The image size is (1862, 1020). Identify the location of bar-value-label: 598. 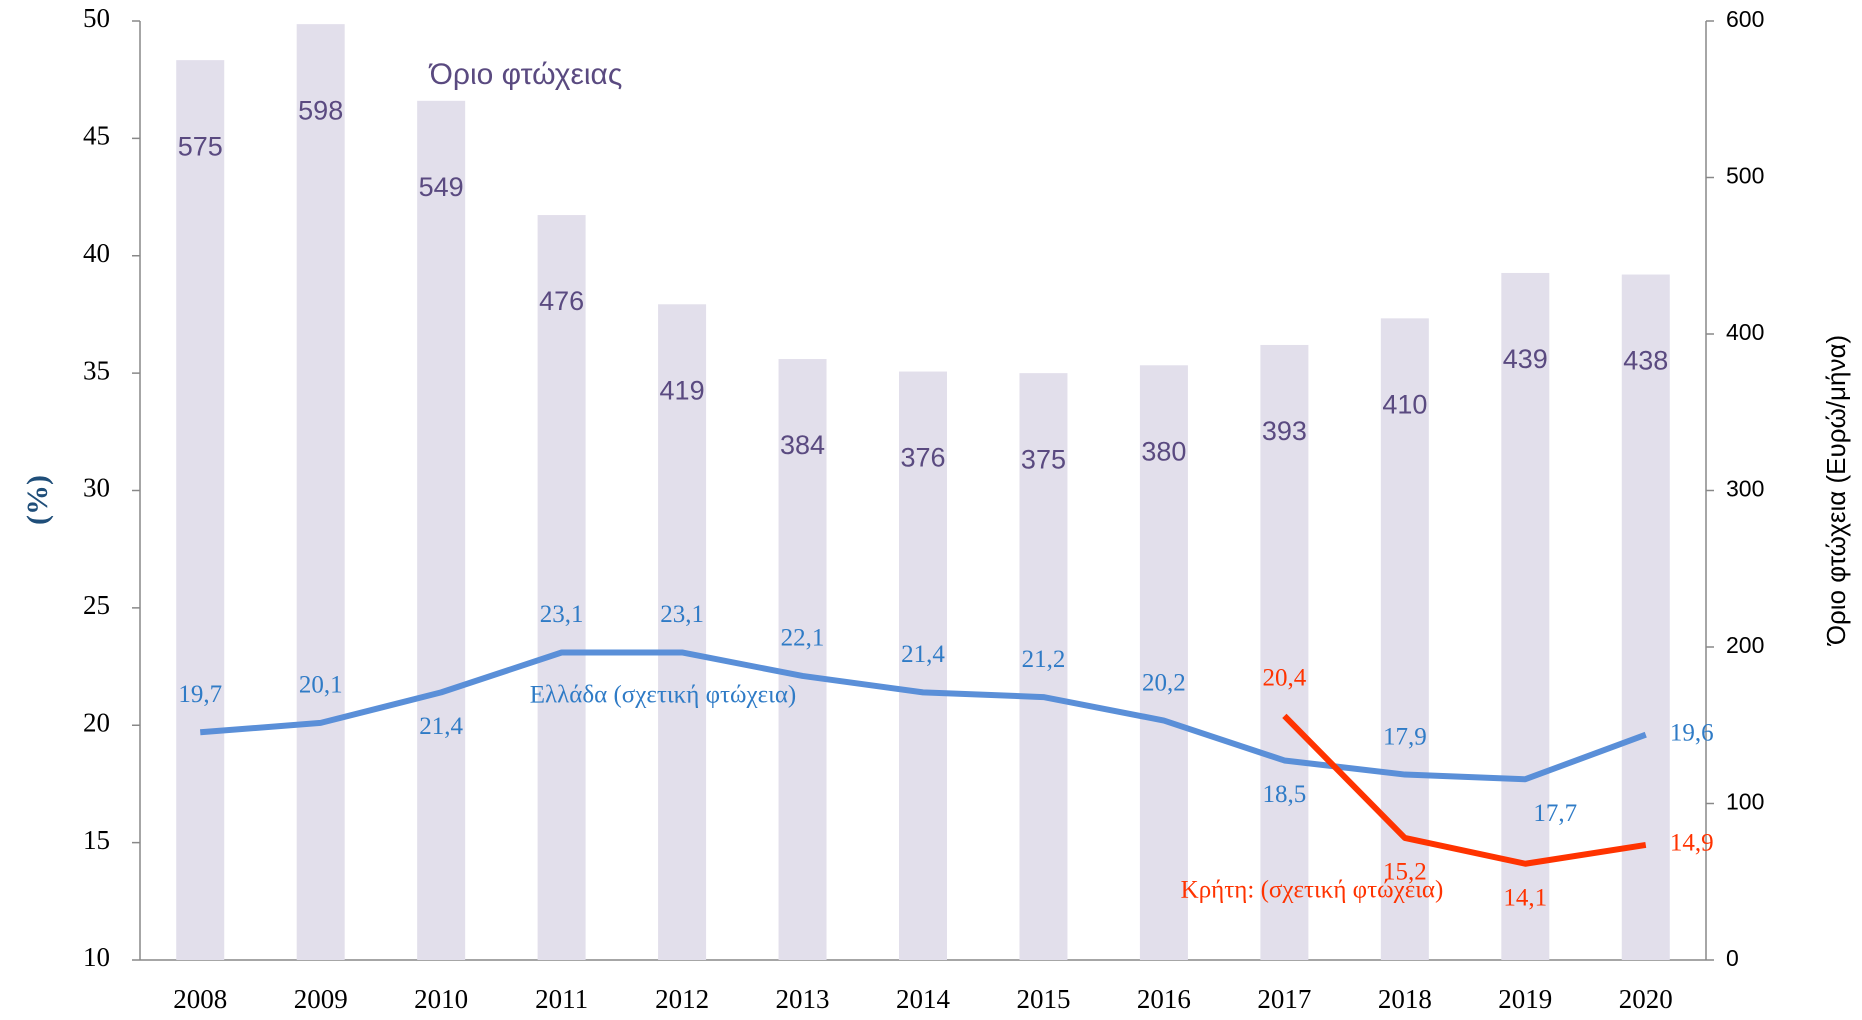
(320, 110).